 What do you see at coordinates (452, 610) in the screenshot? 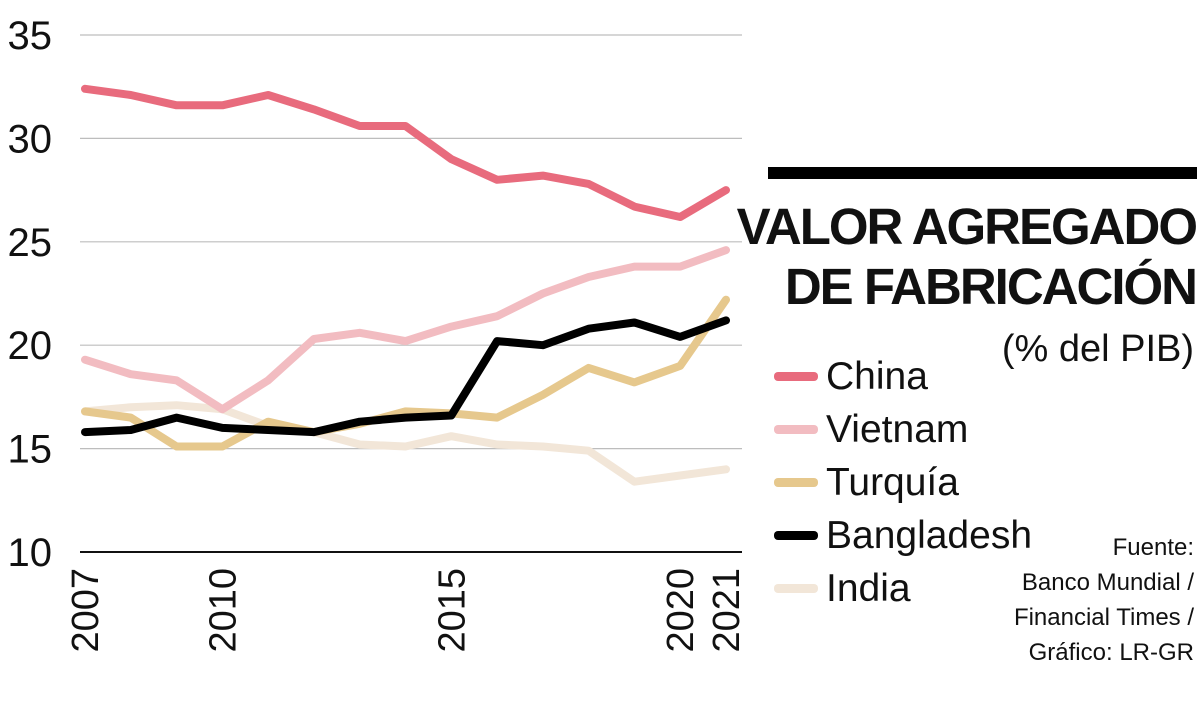
I see `x-tick-label-2015: 2015` at bounding box center [452, 610].